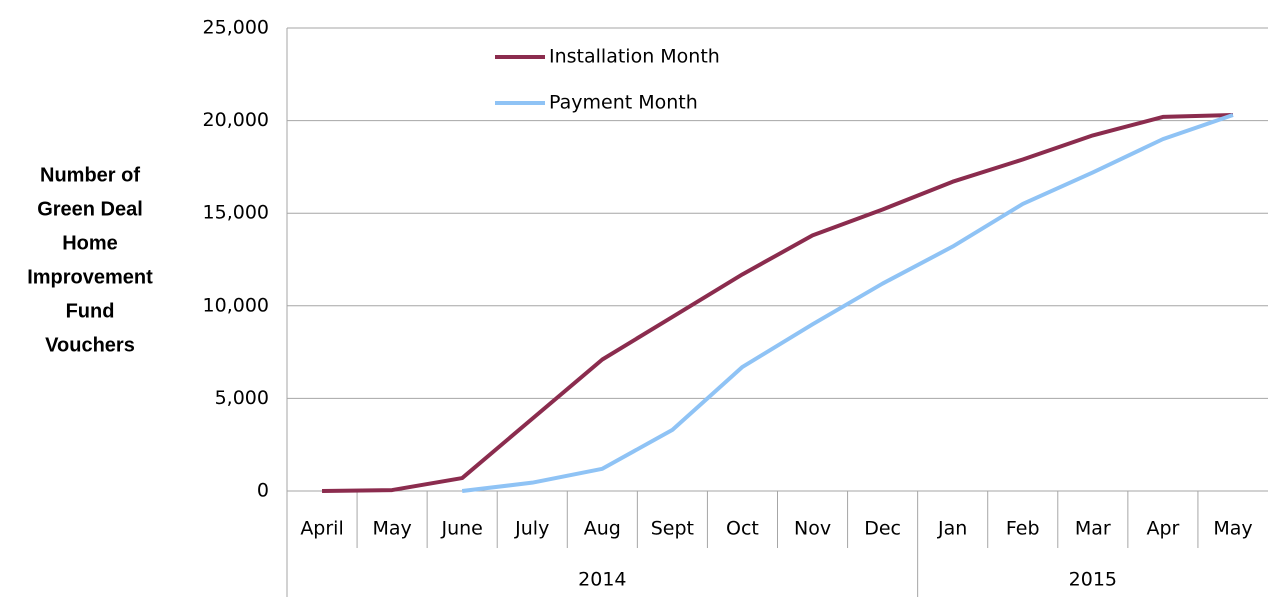 The image size is (1268, 597). Describe the element at coordinates (461, 529) in the screenshot. I see `x-tick-label: June` at that location.